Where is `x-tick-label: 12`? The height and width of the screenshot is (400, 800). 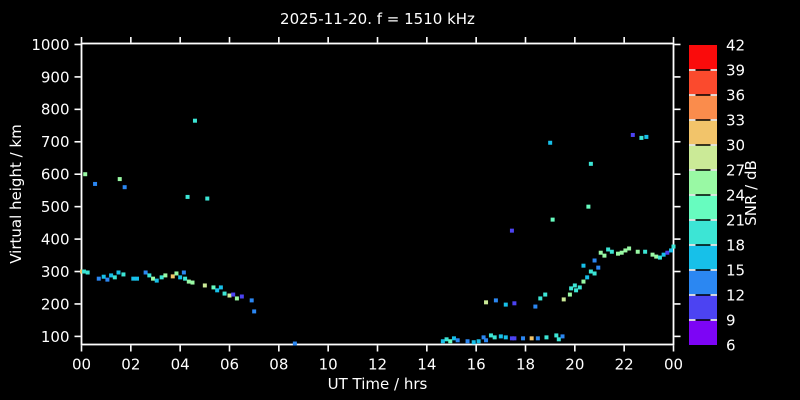 x-tick-label: 12 is located at coordinates (377, 365).